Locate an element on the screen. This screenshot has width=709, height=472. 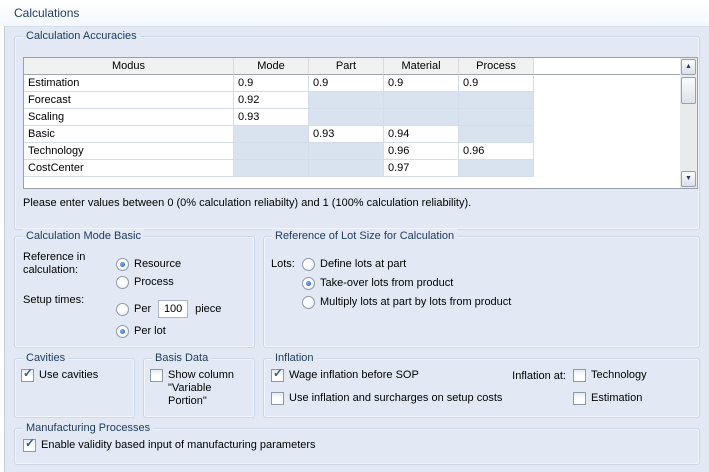
header-strip is located at coordinates (354, 13).